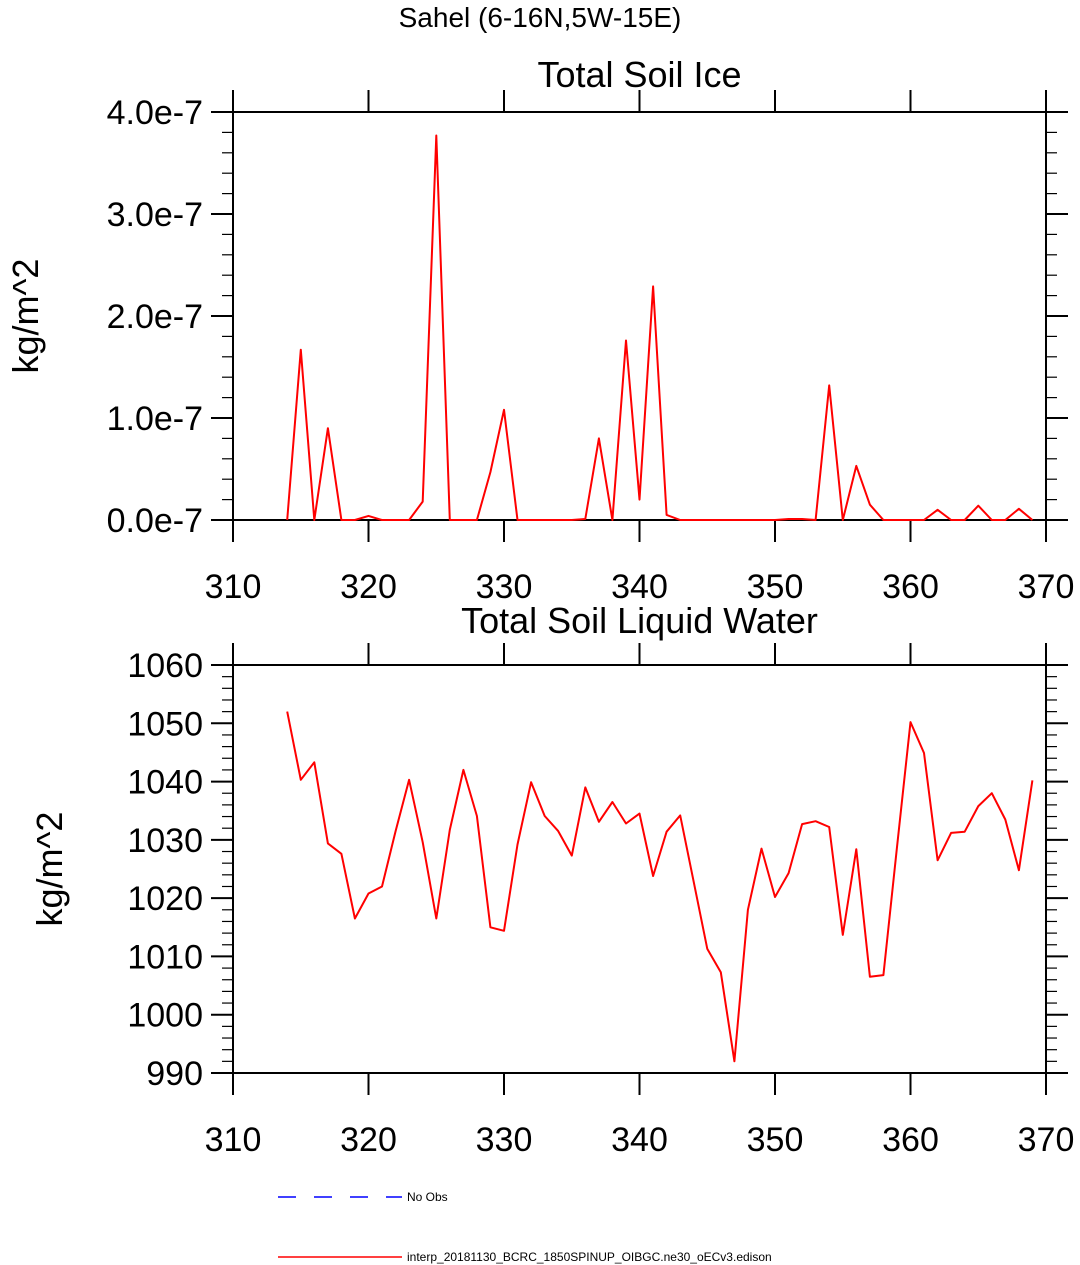  Describe the element at coordinates (155, 419) in the screenshot. I see `y-tick-label: 1.0e-7` at that location.